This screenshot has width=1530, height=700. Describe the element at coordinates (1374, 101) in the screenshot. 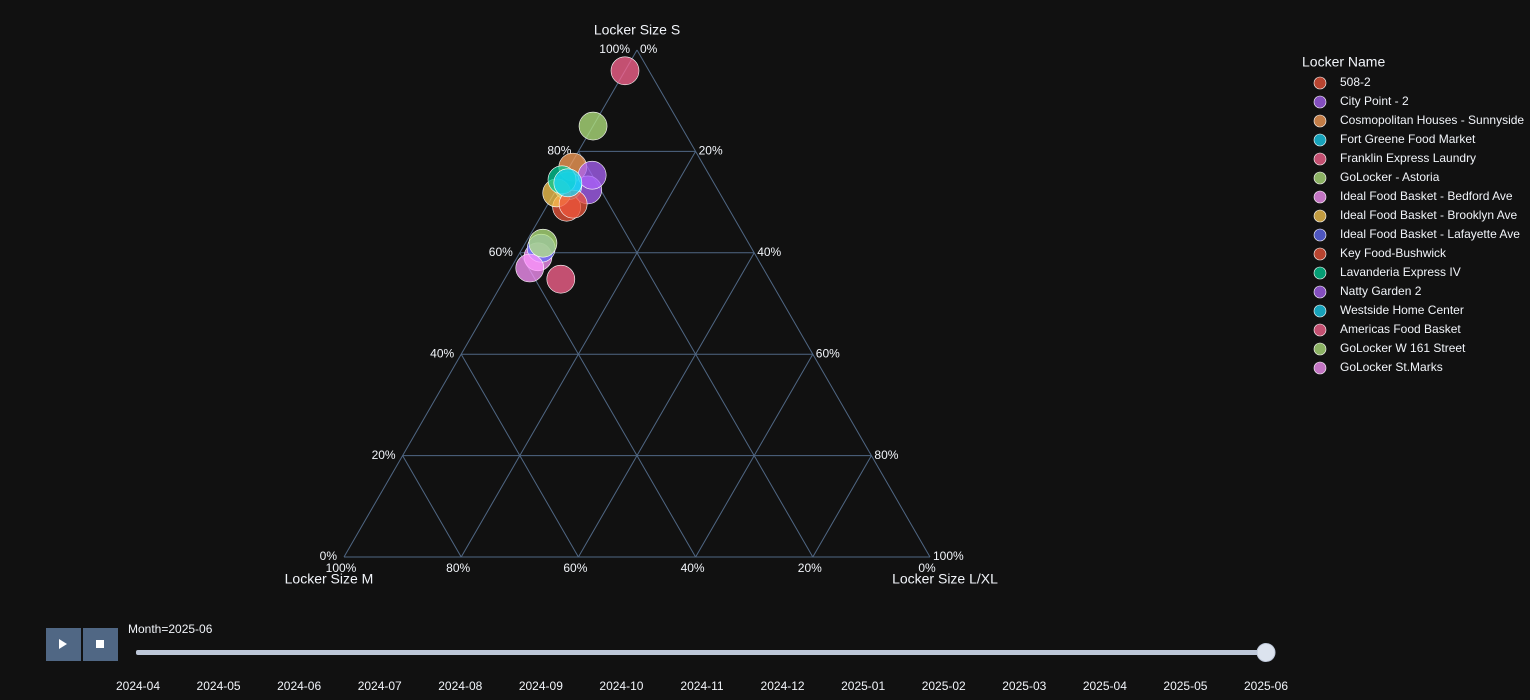

I see `legend-label: City Point - 2` at that location.